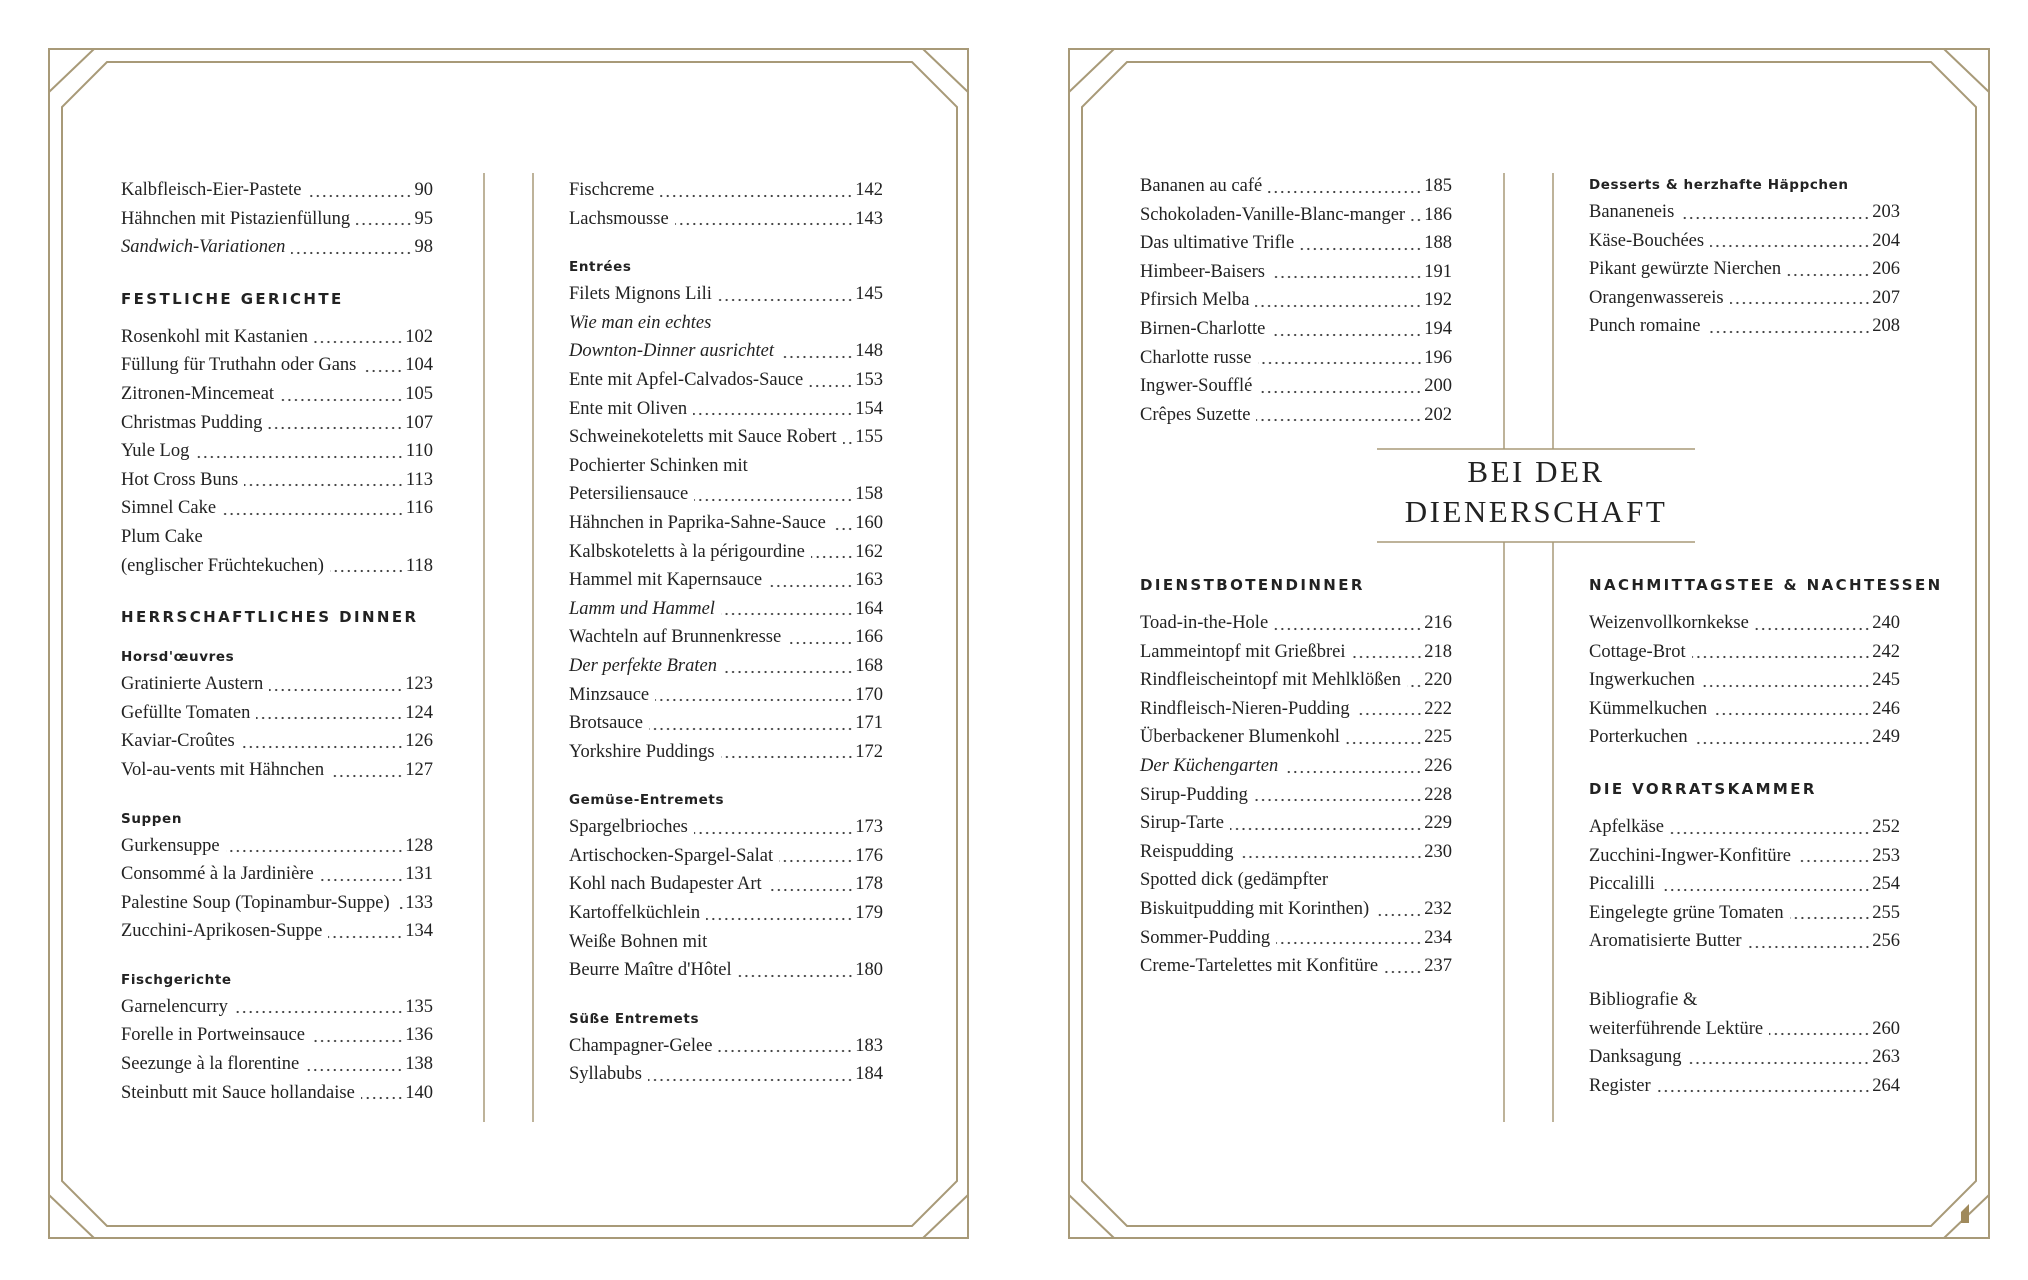 The width and height of the screenshot is (2028, 1280). I want to click on toc-entry: Downton-Dinner ausrichtet 148, so click(726, 351).